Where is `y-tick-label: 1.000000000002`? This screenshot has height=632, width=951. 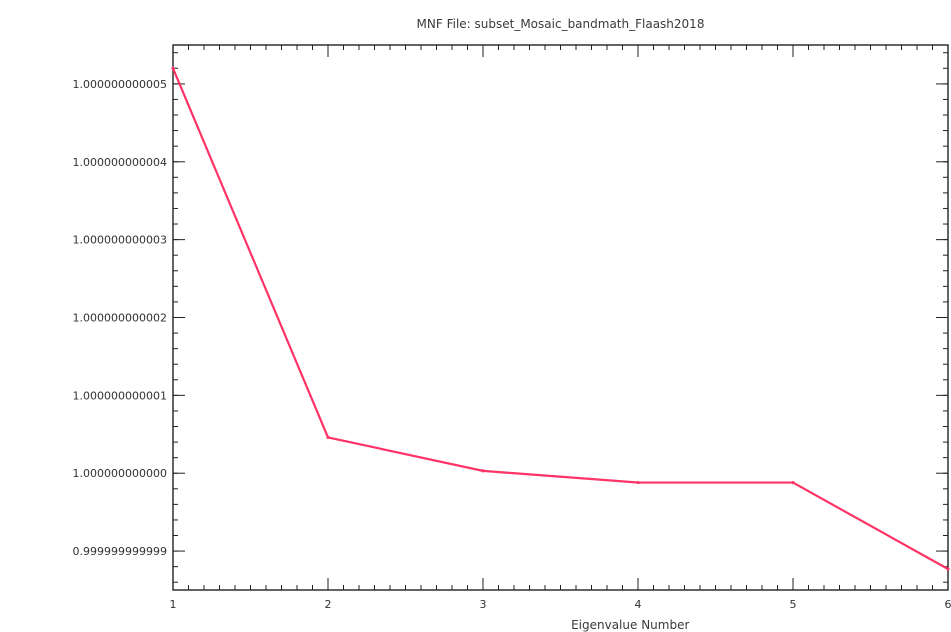 y-tick-label: 1.000000000002 is located at coordinates (120, 318).